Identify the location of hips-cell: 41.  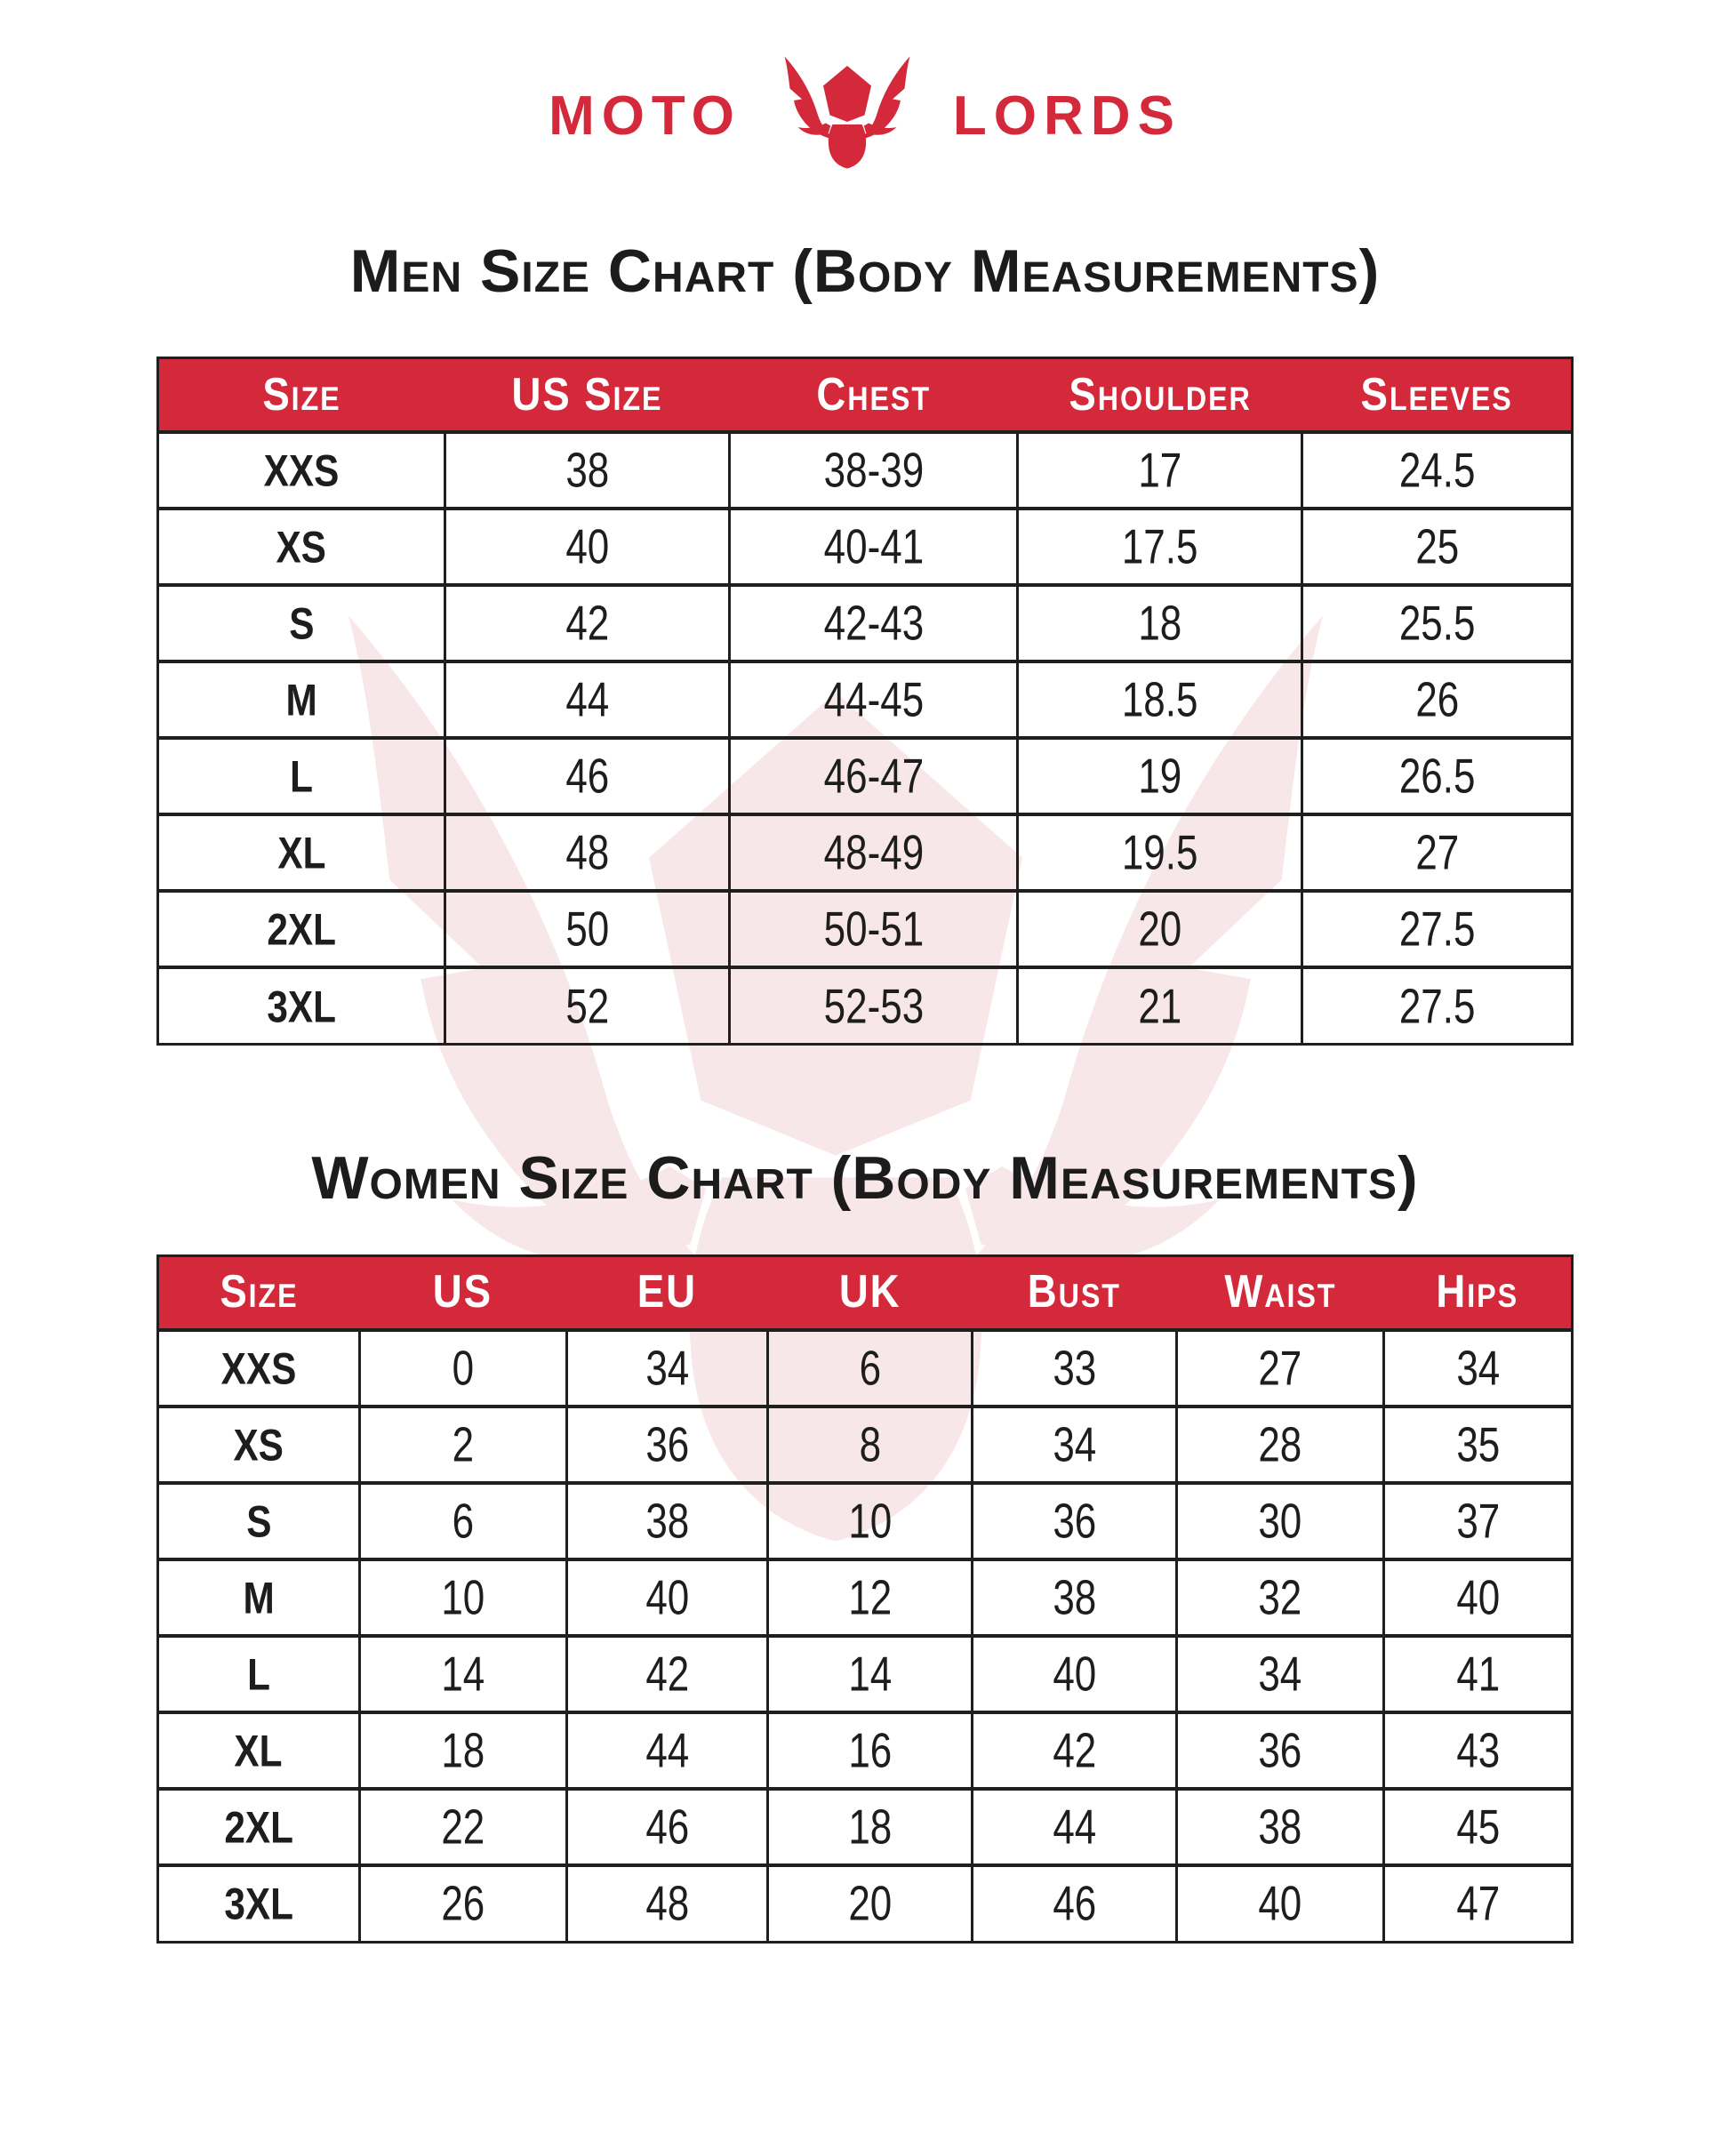
(1477, 1674).